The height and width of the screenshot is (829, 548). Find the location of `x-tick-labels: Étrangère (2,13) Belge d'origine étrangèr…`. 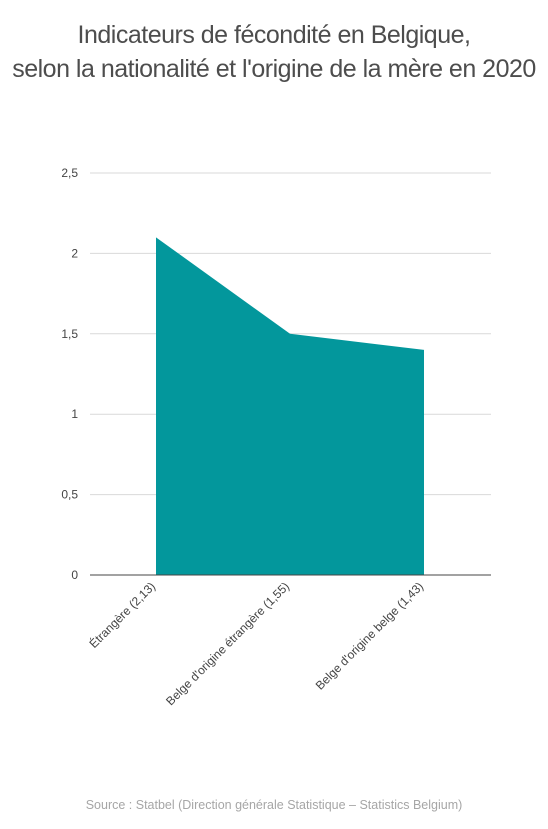

x-tick-labels: Étrangère (2,13) Belge d'origine étrangèr… is located at coordinates (256, 644).